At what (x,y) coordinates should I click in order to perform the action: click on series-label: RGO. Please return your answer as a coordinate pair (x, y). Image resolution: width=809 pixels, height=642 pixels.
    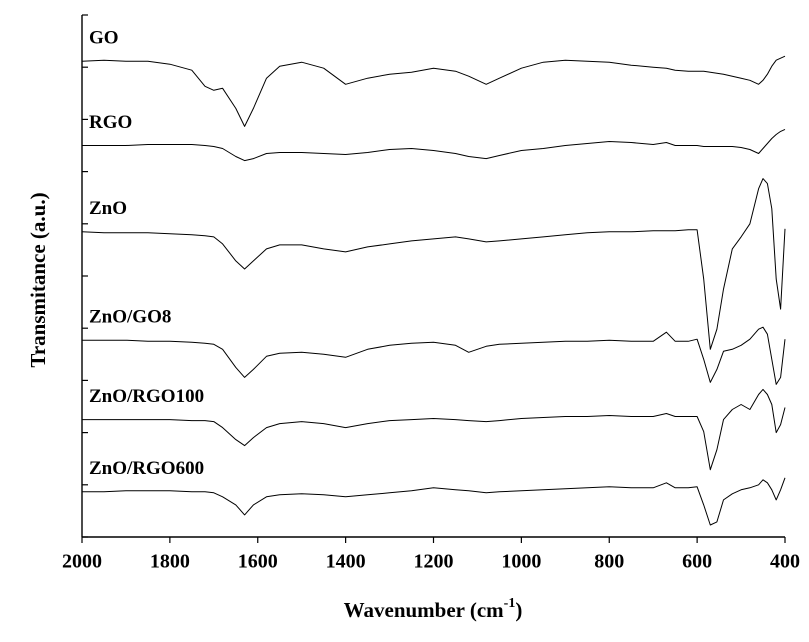
    Looking at the image, I should click on (110, 122).